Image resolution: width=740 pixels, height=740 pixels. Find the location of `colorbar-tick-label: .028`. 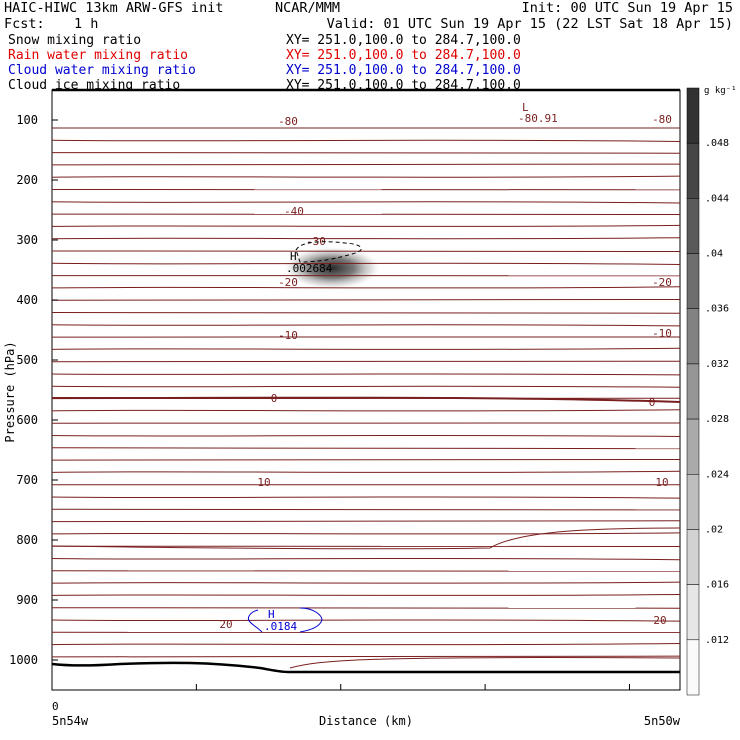

colorbar-tick-label: .028 is located at coordinates (717, 419).